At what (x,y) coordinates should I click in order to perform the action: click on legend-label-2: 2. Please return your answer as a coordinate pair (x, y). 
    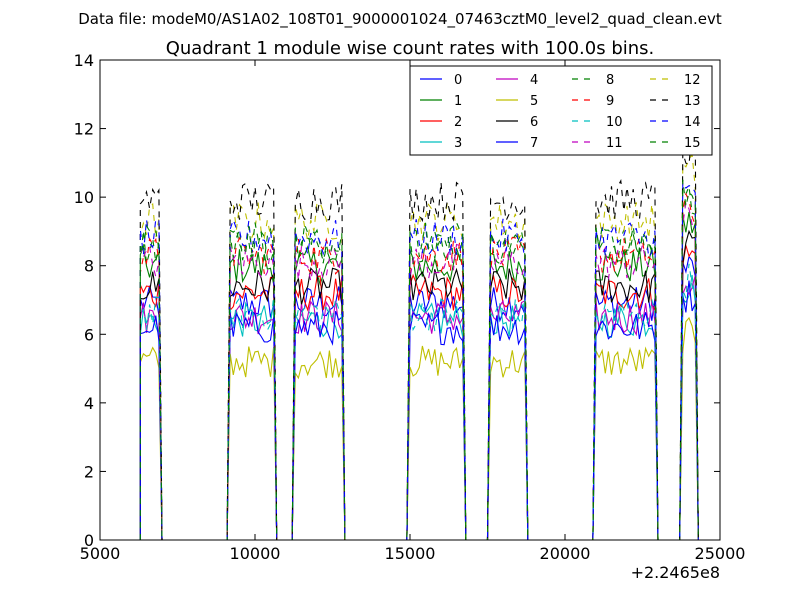
    Looking at the image, I should click on (458, 122).